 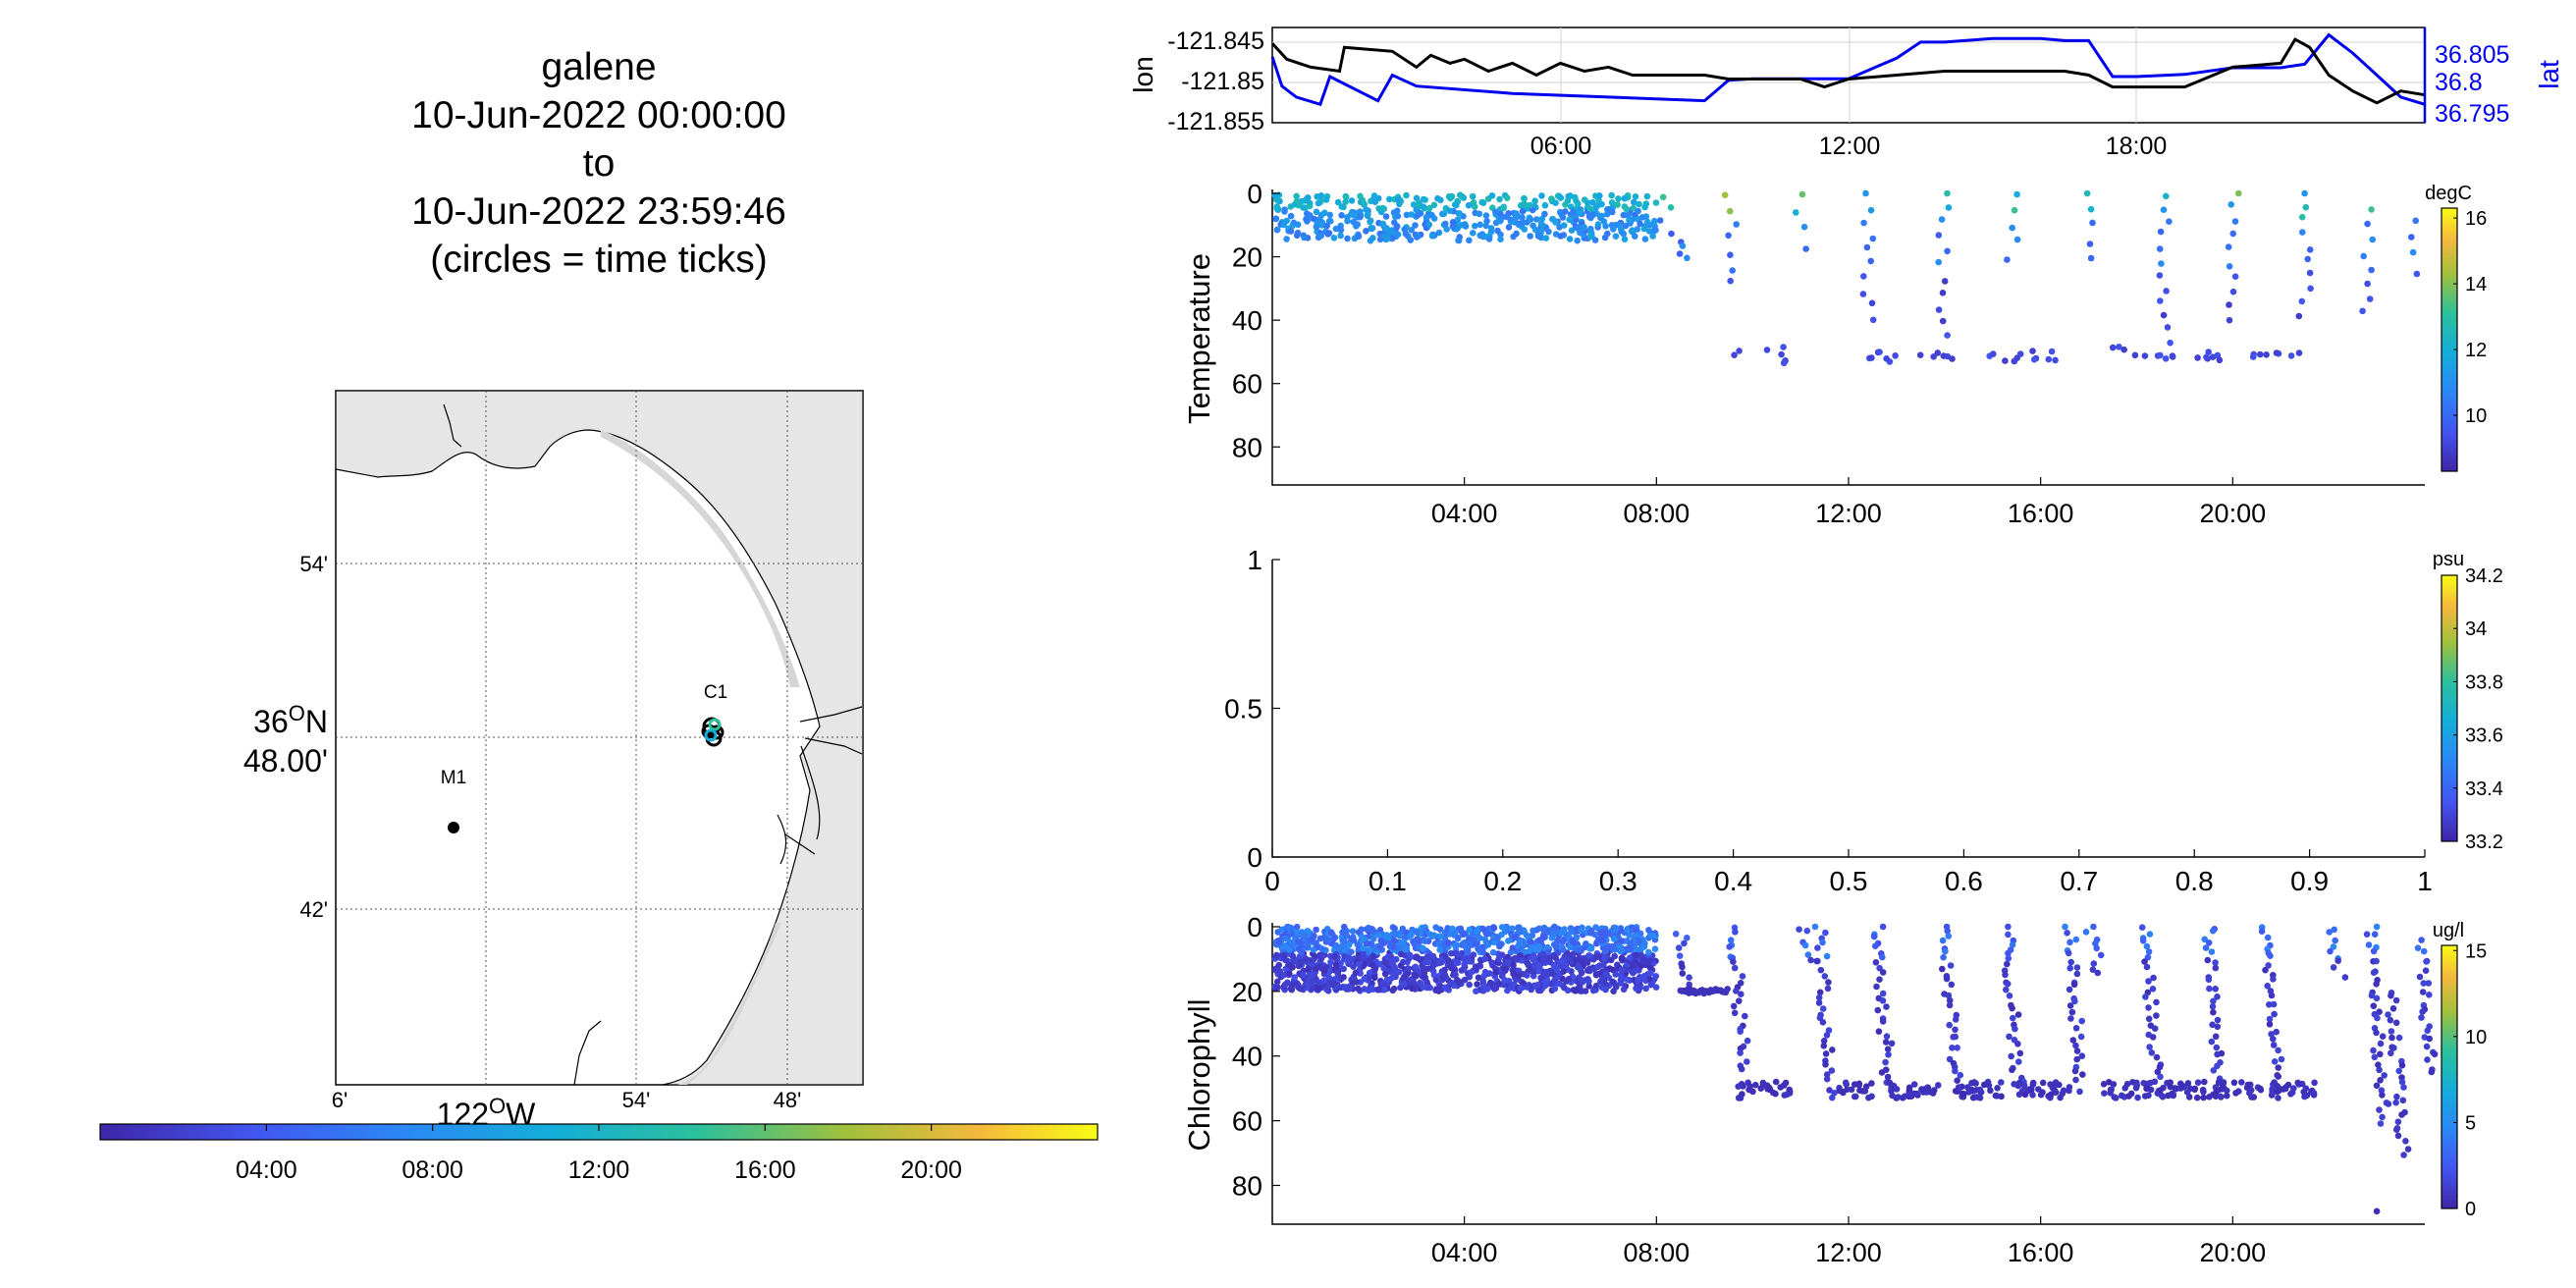 What do you see at coordinates (1254, 194) in the screenshot?
I see `ytick-label: 0` at bounding box center [1254, 194].